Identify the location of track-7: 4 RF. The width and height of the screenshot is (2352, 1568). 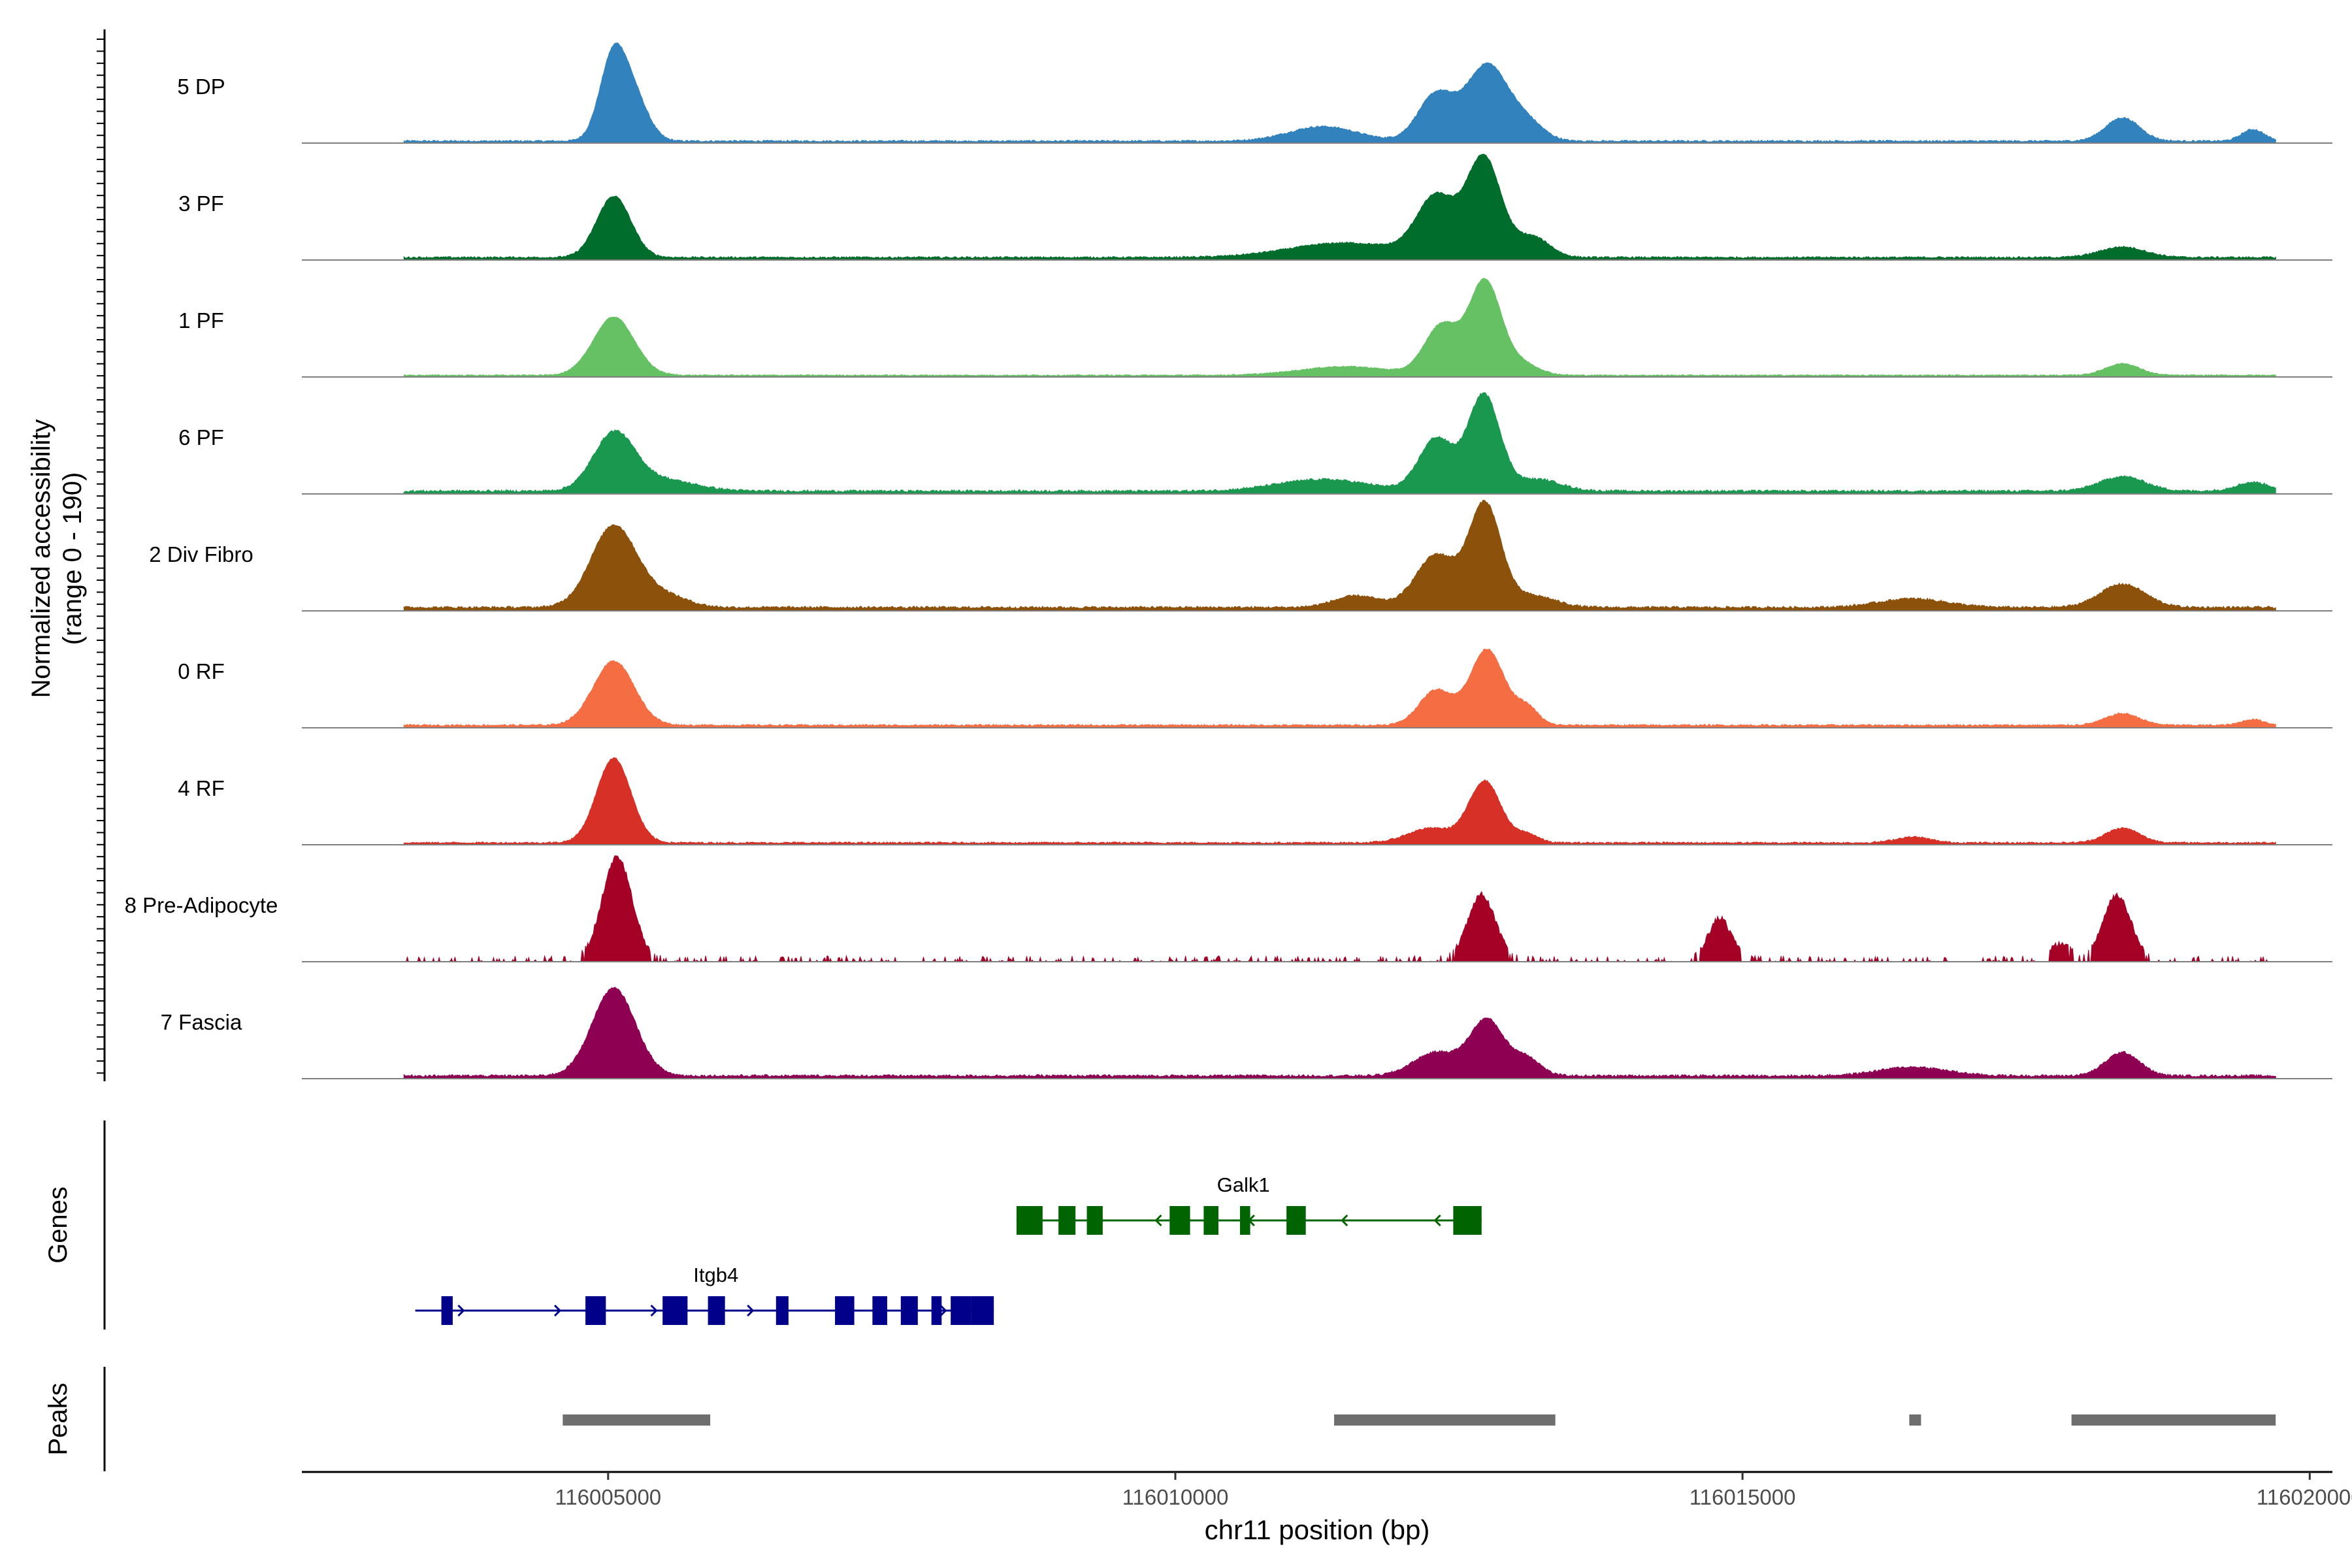
(1255, 801).